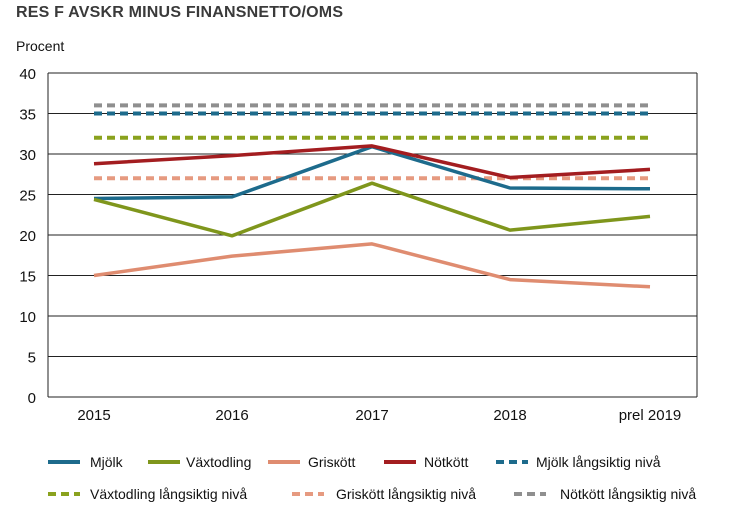  I want to click on series-griskott, so click(372, 265).